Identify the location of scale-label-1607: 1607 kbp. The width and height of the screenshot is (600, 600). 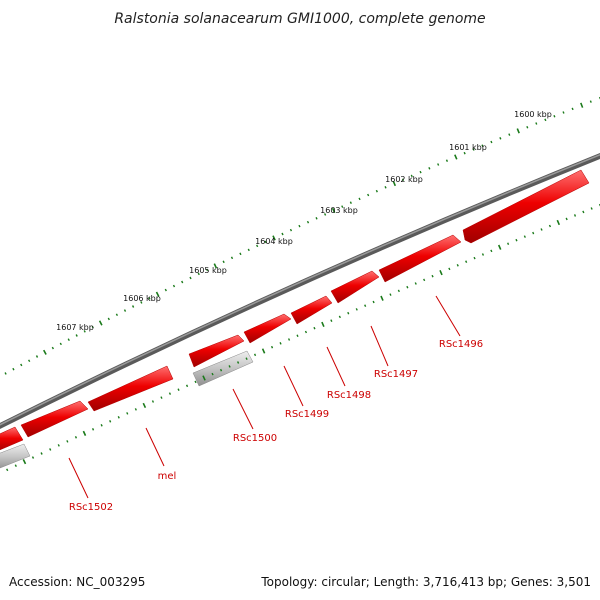
(75, 327).